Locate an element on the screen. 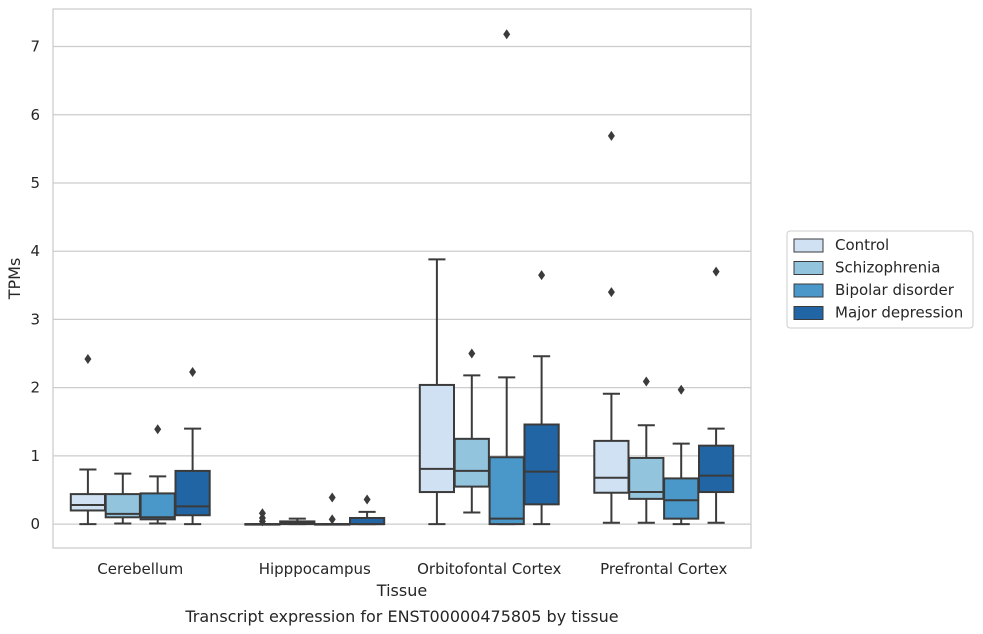 The image size is (983, 634). y-tick-label: 1 is located at coordinates (35, 456).